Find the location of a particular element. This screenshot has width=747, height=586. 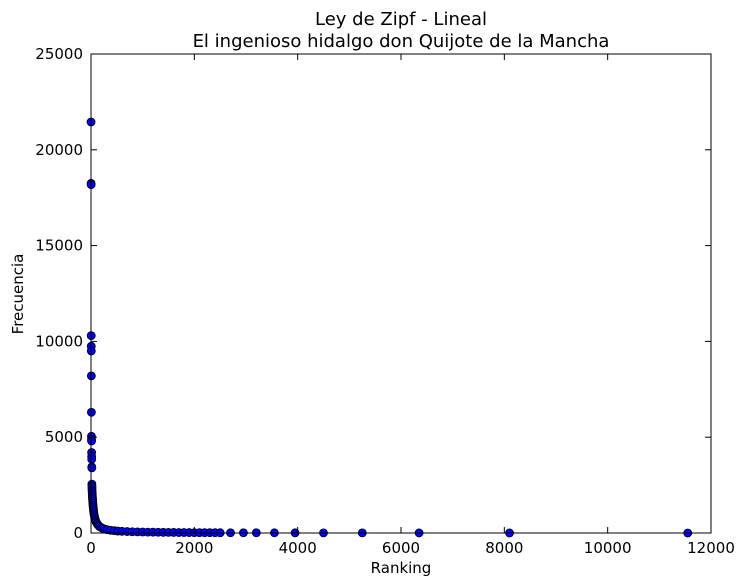

y-tick-label: 20000 is located at coordinates (59, 150).